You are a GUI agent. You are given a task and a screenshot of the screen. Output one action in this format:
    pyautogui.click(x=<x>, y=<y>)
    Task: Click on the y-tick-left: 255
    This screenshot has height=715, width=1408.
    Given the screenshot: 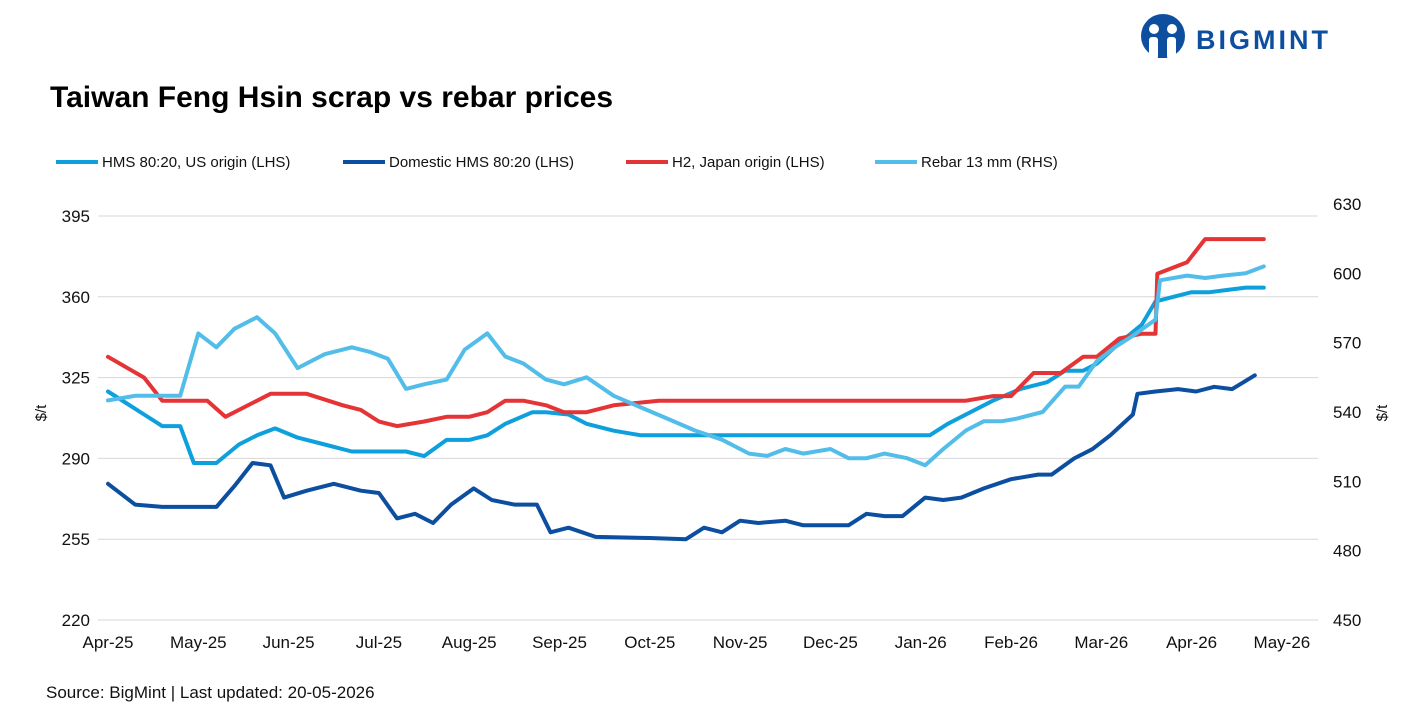 What is the action you would take?
    pyautogui.click(x=76, y=539)
    